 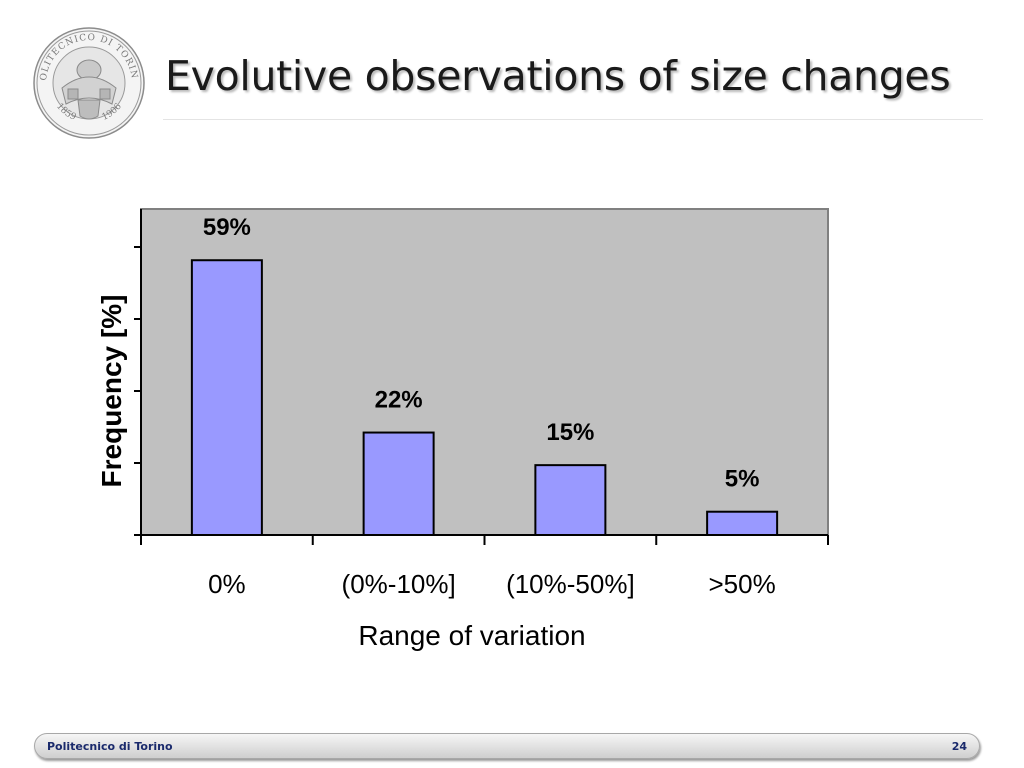 What do you see at coordinates (570, 432) in the screenshot?
I see `data-label: 15%` at bounding box center [570, 432].